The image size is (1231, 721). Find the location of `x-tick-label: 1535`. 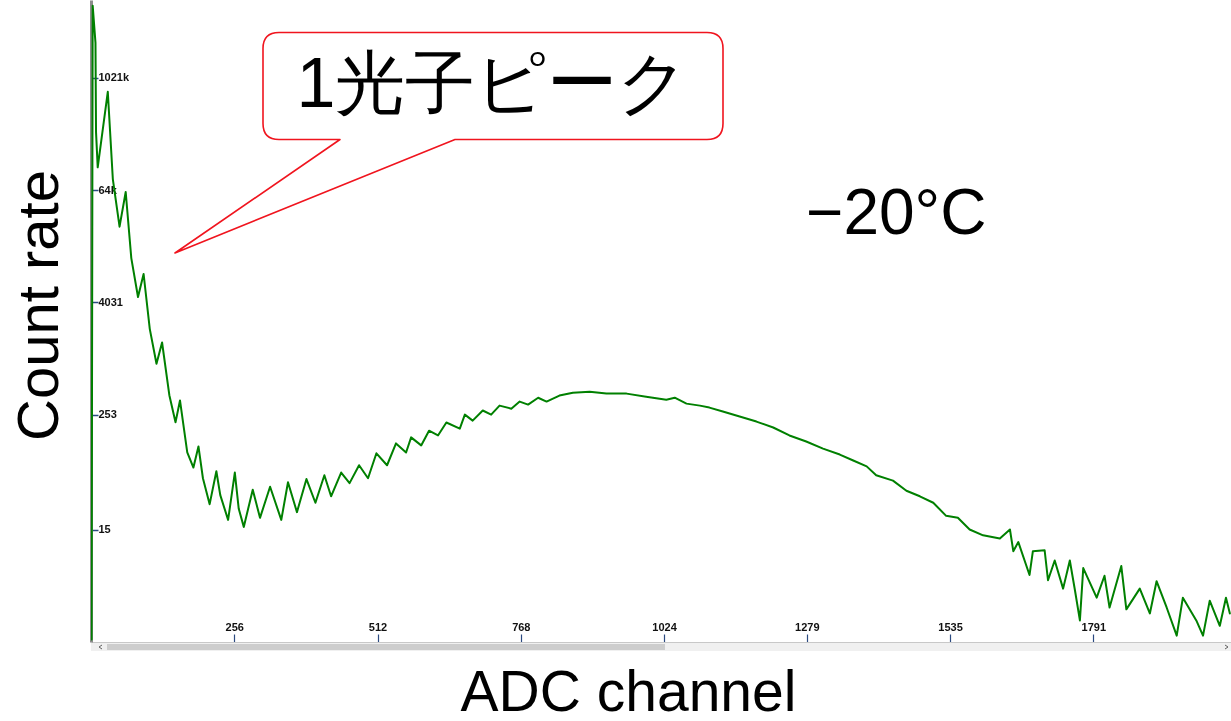

x-tick-label: 1535 is located at coordinates (950, 626).